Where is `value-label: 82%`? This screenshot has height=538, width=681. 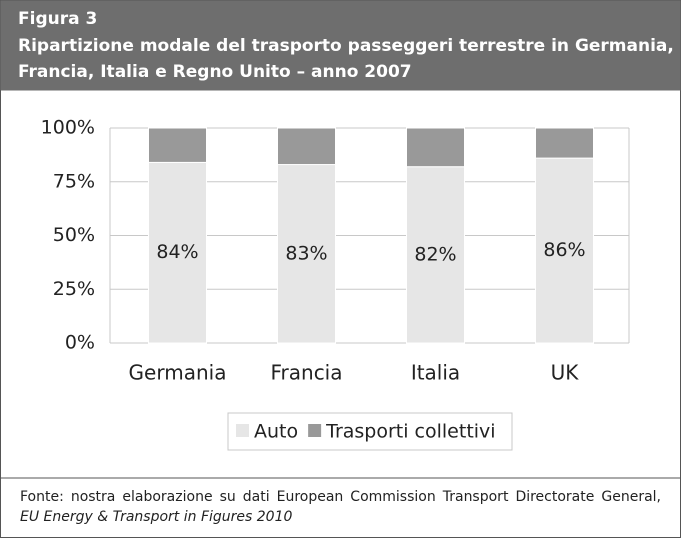
value-label: 82% is located at coordinates (435, 254).